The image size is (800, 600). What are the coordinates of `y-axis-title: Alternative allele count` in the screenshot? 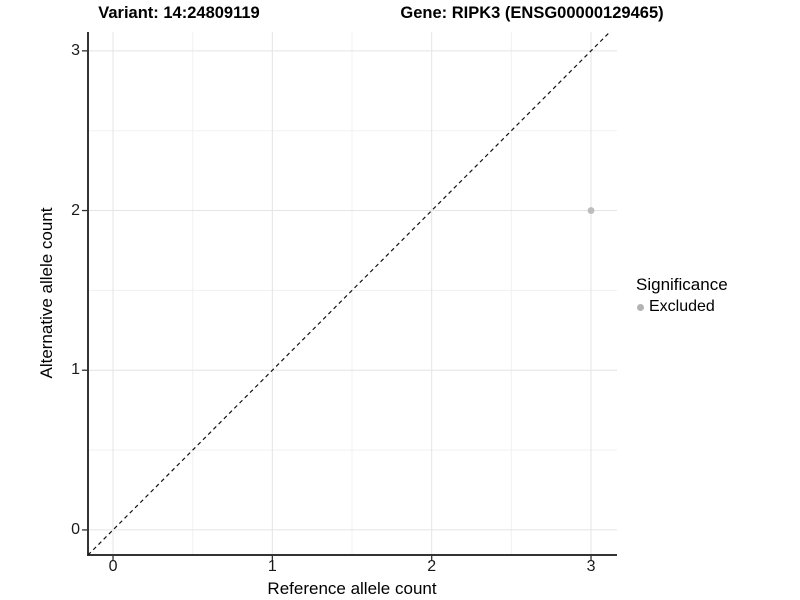 It's located at (46, 293).